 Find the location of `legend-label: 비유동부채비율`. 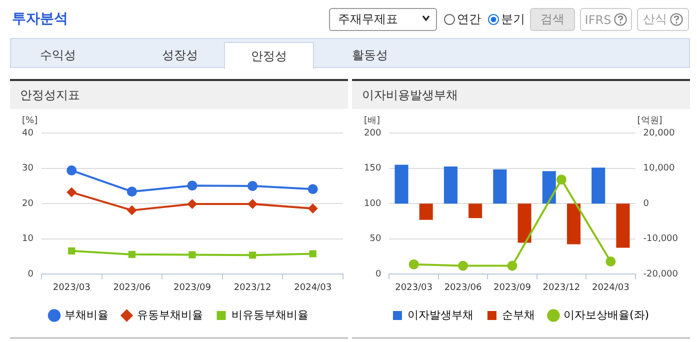

legend-label: 비유동부채비율 is located at coordinates (269, 315).